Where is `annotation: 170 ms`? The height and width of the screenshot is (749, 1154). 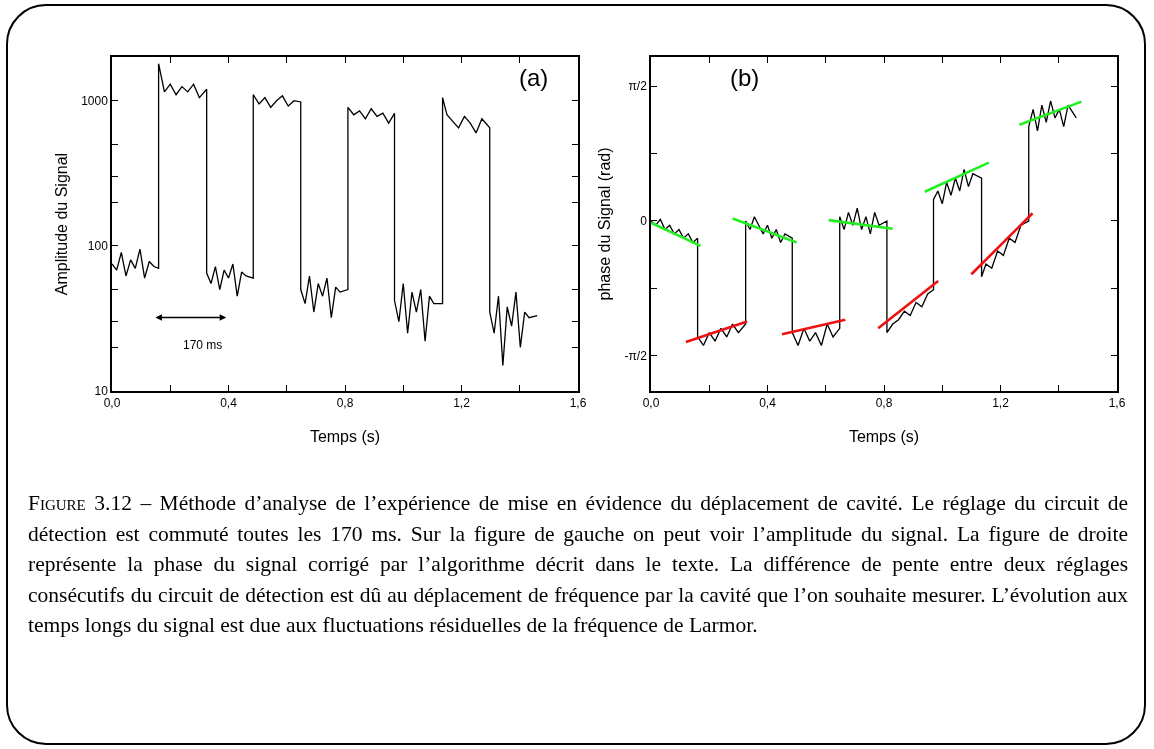
annotation: 170 ms is located at coordinates (203, 345).